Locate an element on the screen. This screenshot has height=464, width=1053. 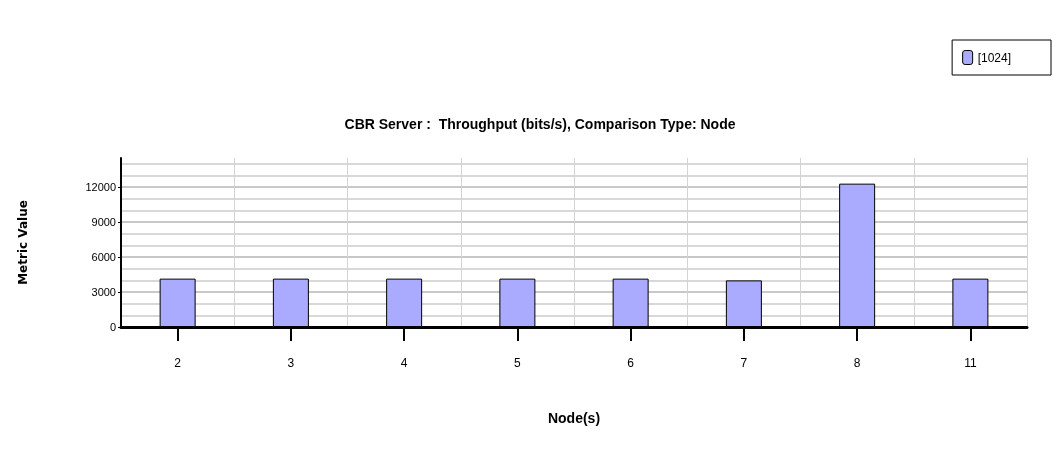
chart-title: CBR Server : Throughput (bits/s), Comparison Type: Node is located at coordinates (540, 124).